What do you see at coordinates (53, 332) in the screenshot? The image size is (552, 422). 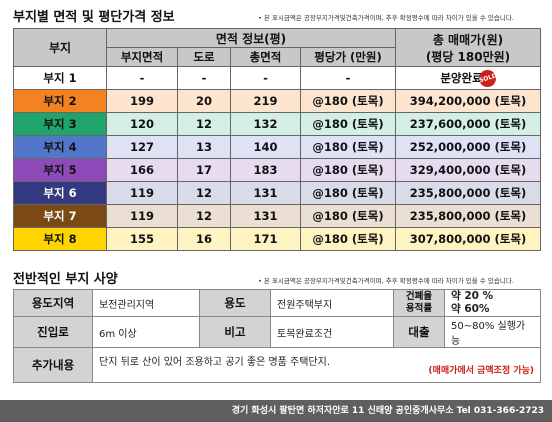 I see `access-label: 진입로` at bounding box center [53, 332].